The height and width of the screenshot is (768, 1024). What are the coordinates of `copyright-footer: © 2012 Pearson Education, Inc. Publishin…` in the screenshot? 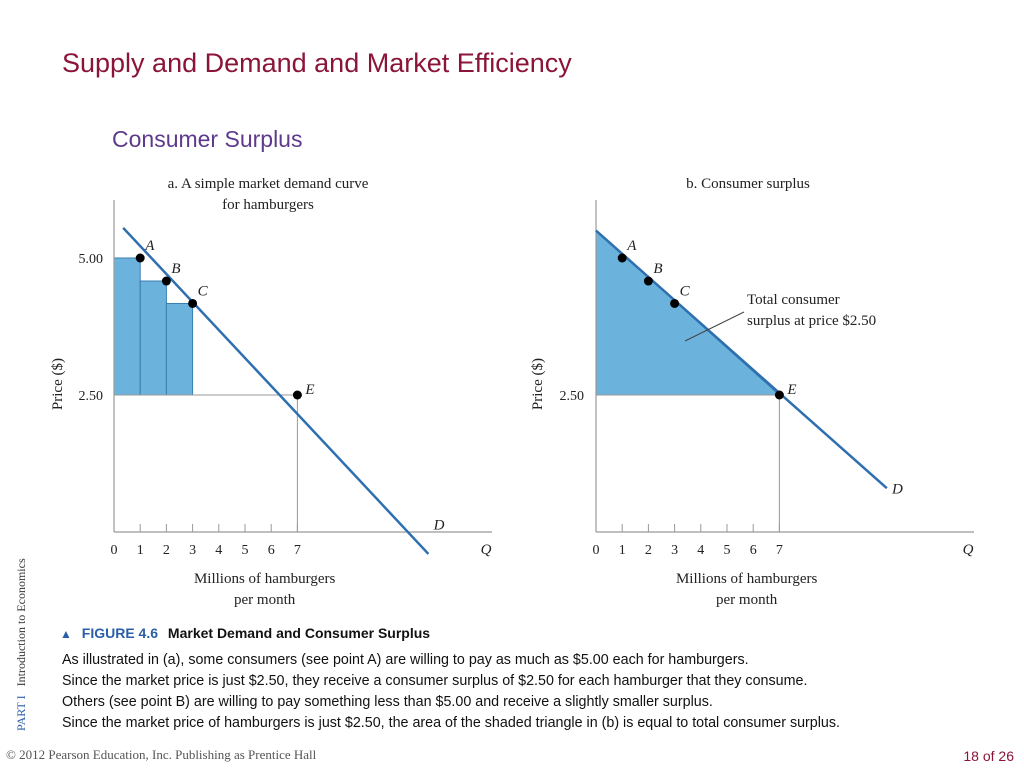 It's located at (161, 754).